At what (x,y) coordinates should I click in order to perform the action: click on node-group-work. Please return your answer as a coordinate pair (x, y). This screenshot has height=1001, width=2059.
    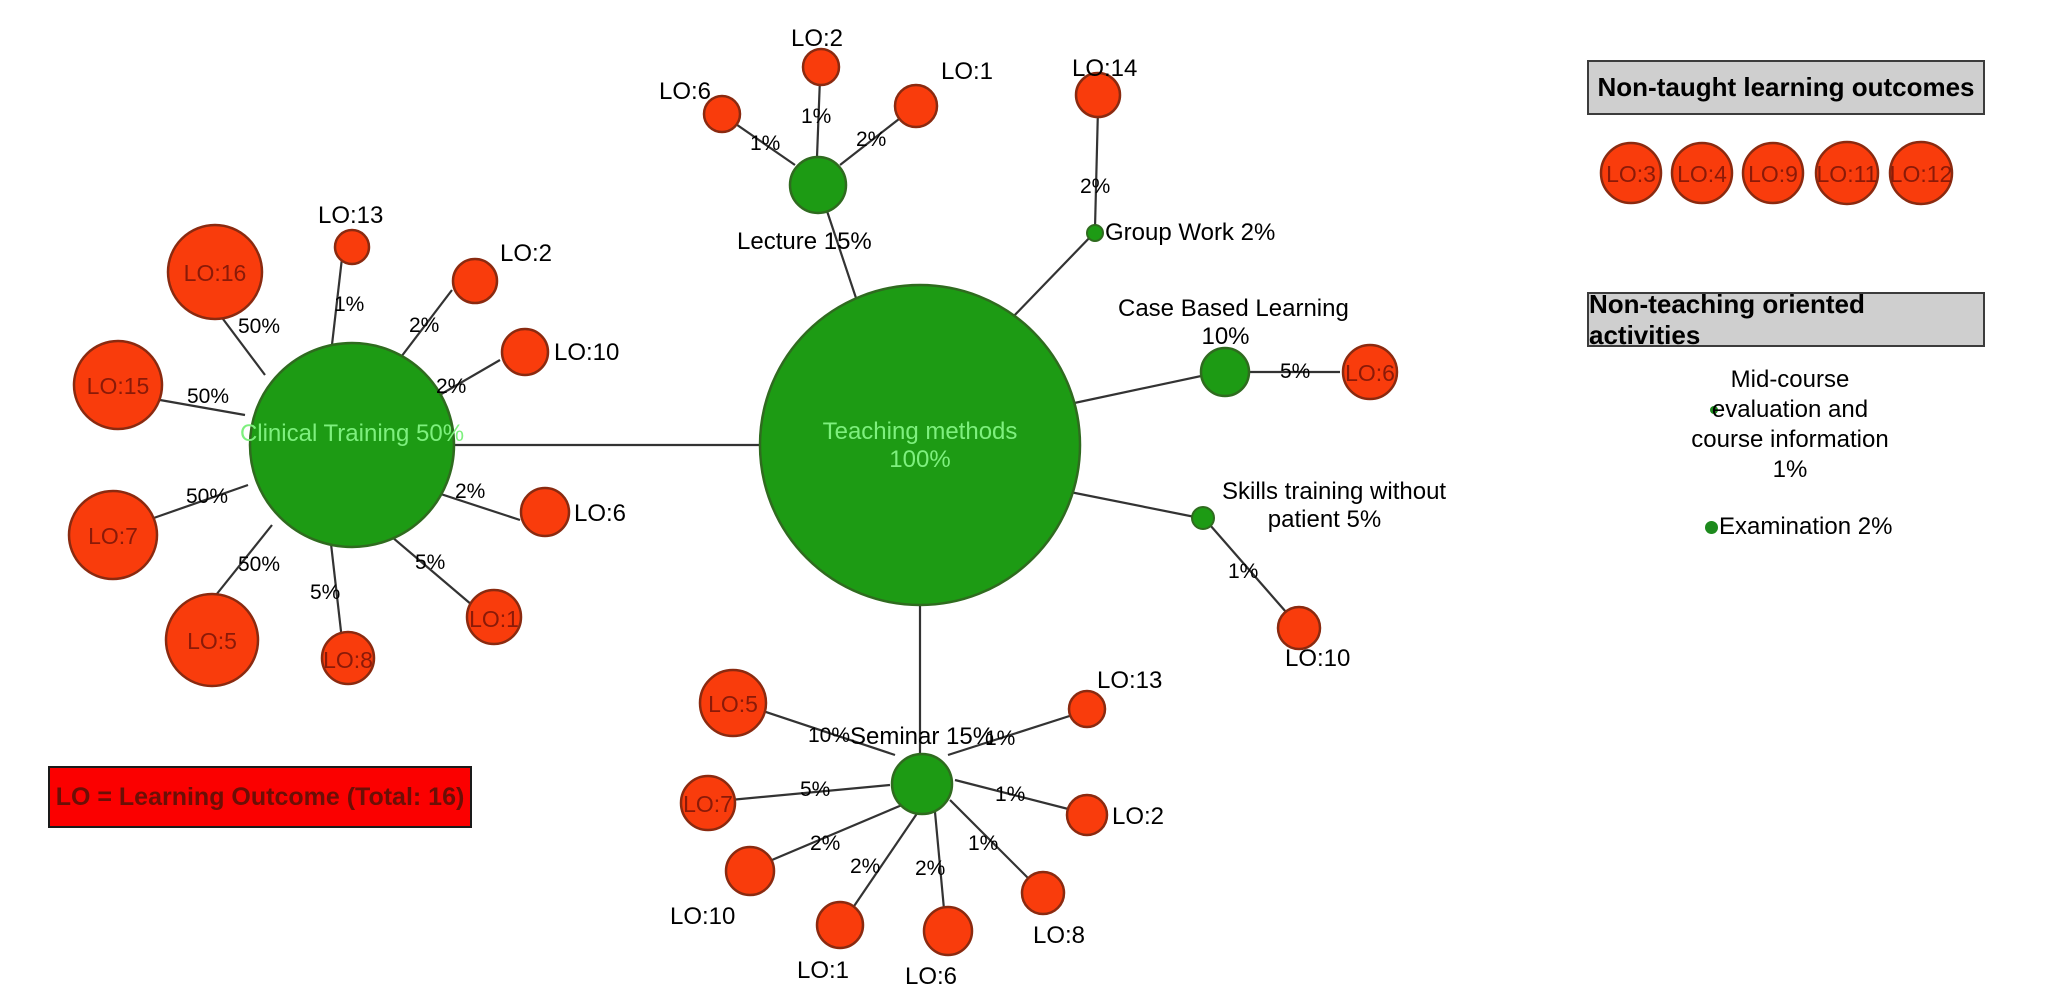
    Looking at the image, I should click on (1095, 233).